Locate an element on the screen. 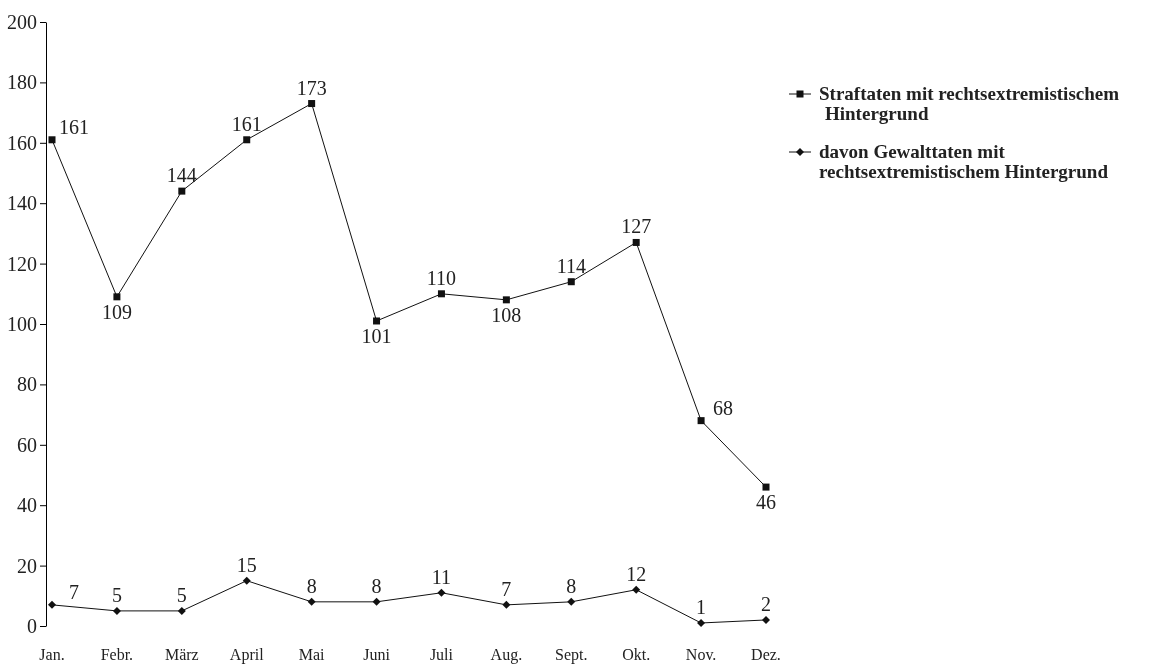 This screenshot has width=1149, height=666. x-tick-label: Febr. is located at coordinates (117, 654).